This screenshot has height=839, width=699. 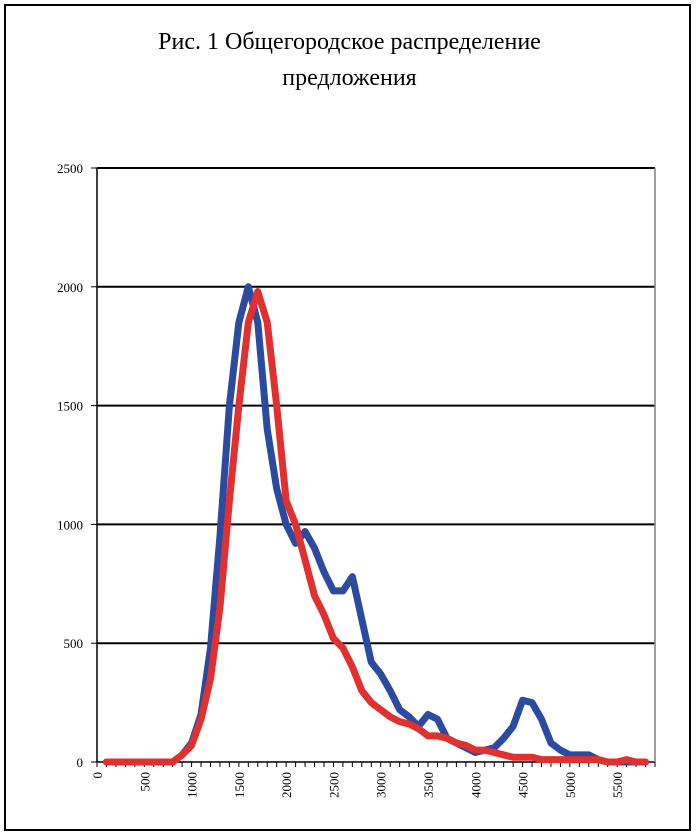 What do you see at coordinates (74, 643) in the screenshot?
I see `y-tick-label: 500` at bounding box center [74, 643].